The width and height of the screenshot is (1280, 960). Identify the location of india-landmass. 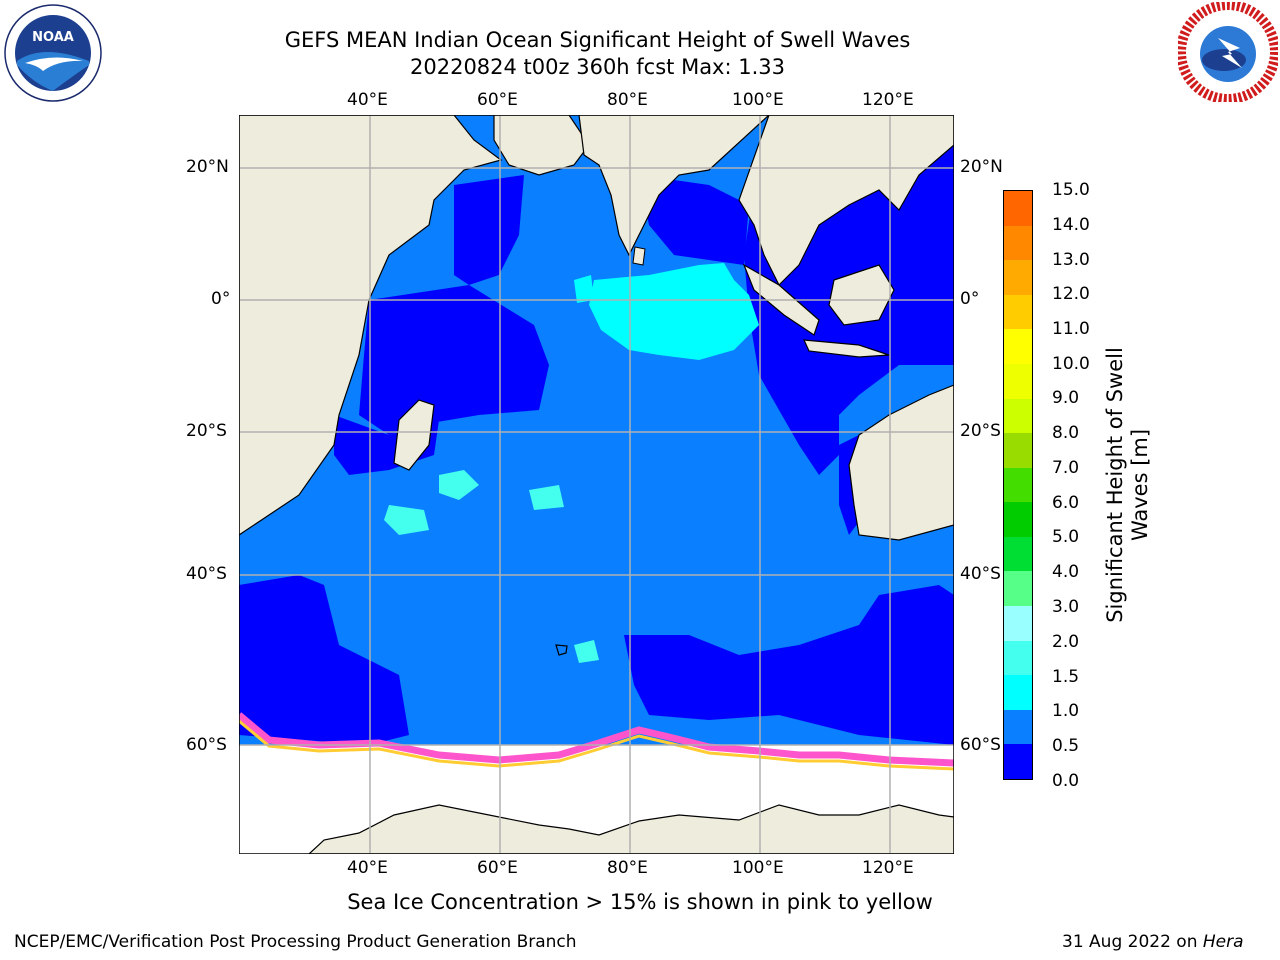
(674, 186).